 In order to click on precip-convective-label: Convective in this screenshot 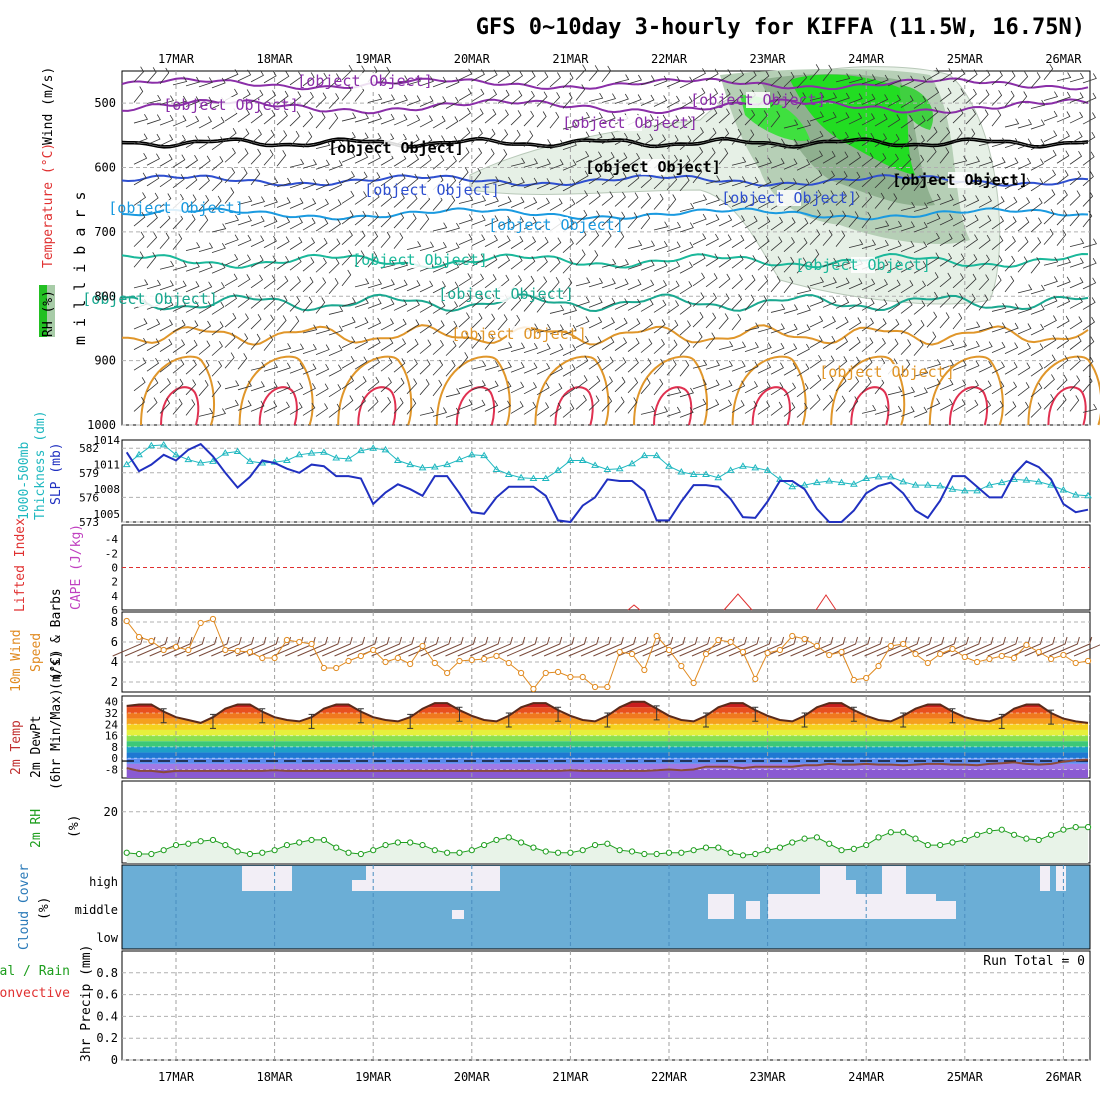, I will do `click(35, 993)`.